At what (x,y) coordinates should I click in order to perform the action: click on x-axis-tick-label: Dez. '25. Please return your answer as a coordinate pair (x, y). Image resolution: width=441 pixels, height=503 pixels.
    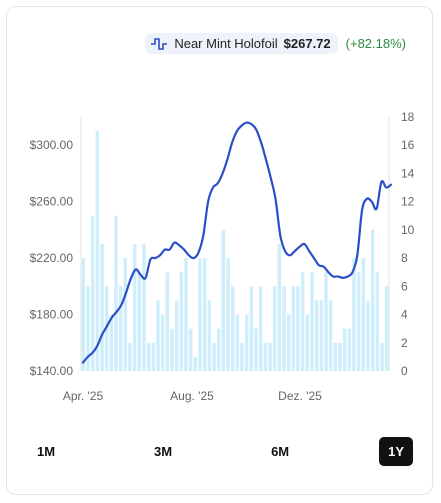
    Looking at the image, I should click on (300, 396).